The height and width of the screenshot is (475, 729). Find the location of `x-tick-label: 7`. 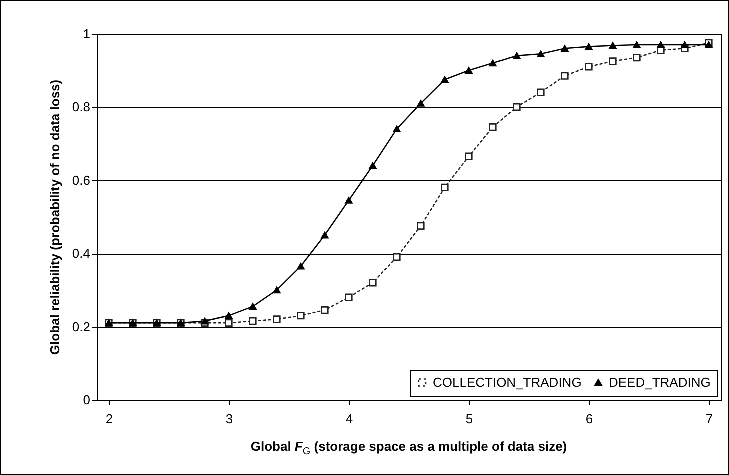

x-tick-label: 7 is located at coordinates (710, 419).